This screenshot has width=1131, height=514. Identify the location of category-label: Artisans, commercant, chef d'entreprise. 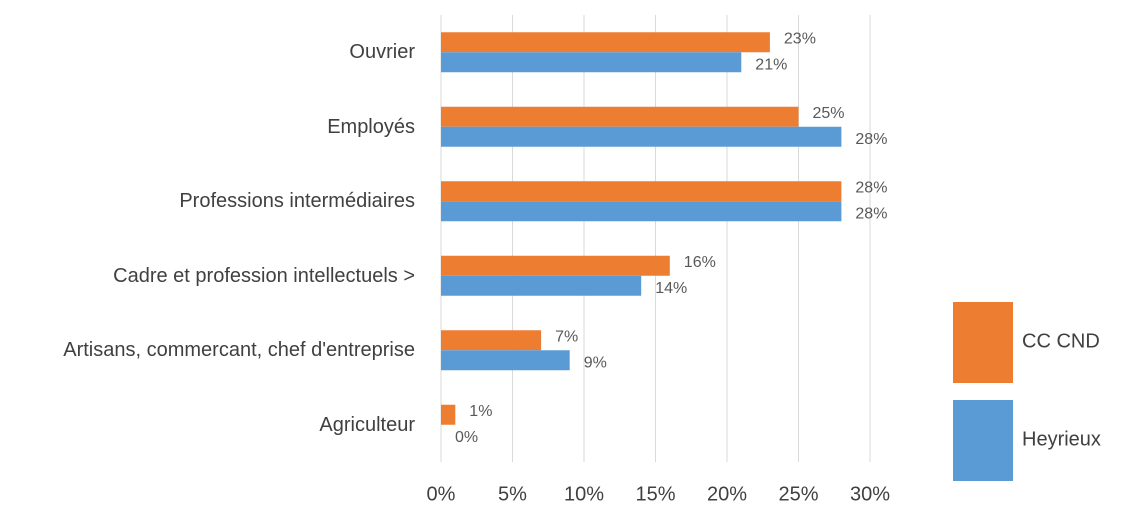
(239, 350).